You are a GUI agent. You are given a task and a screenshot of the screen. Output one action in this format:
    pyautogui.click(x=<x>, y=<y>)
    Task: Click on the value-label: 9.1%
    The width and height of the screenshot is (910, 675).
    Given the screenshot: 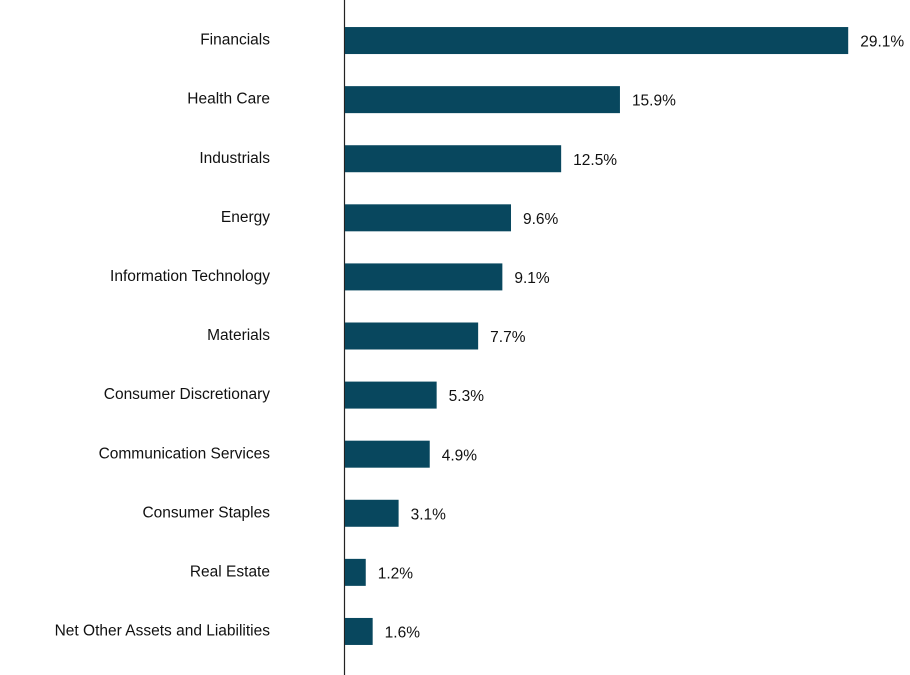 What is the action you would take?
    pyautogui.click(x=532, y=278)
    